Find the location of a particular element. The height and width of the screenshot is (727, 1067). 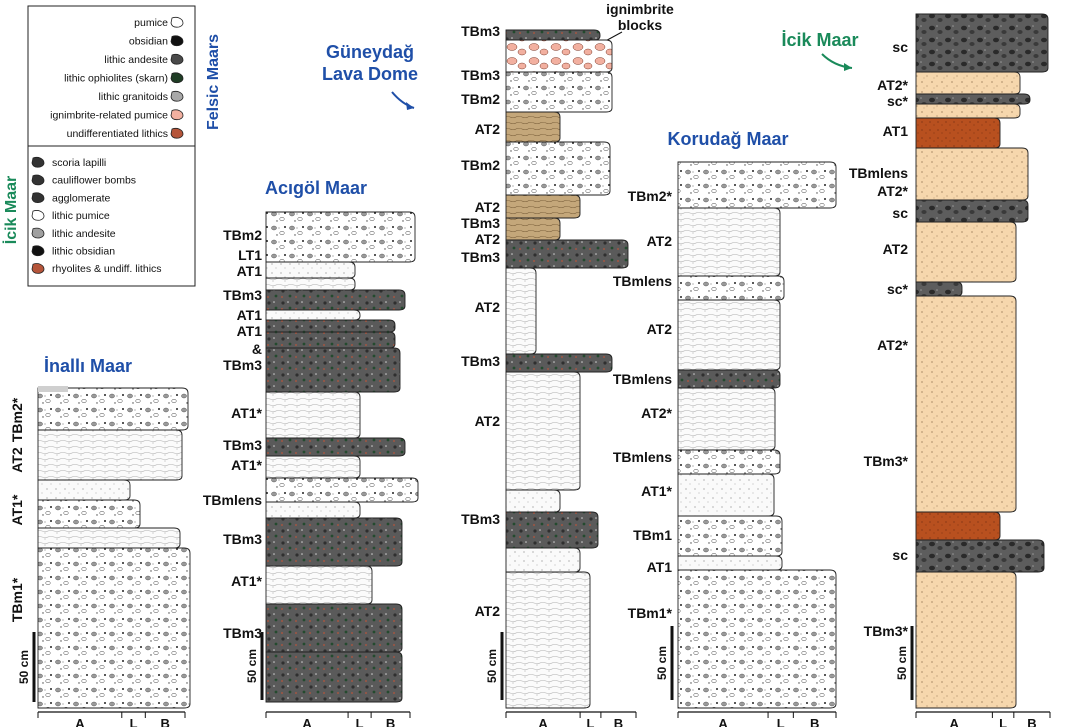

legend-icik-label: lithic andesite is located at coordinates (84, 234).